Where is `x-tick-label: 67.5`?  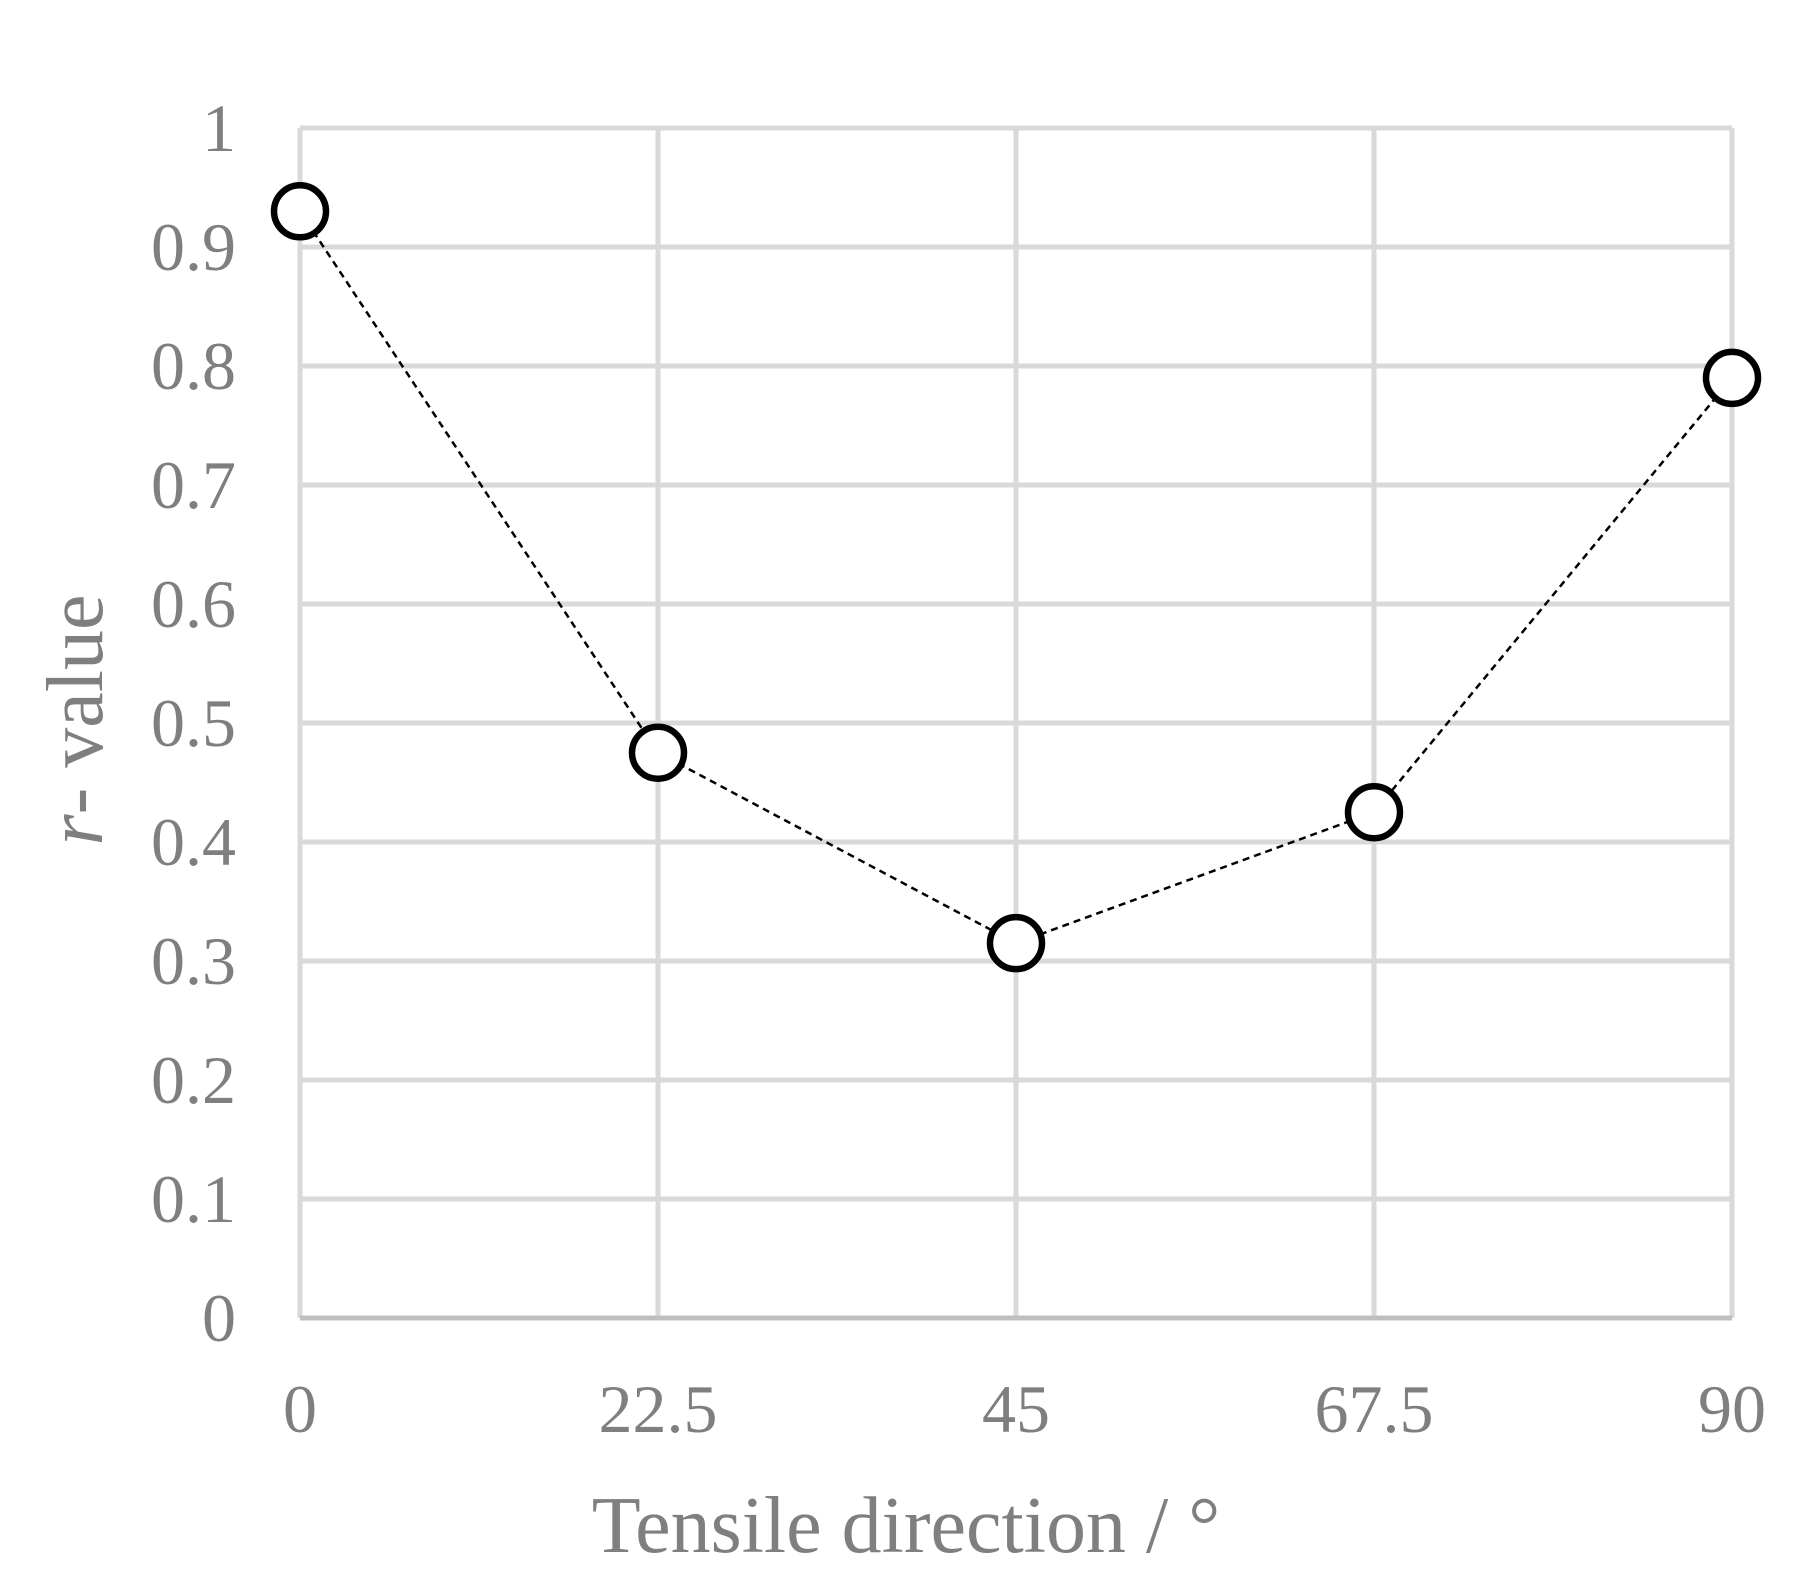
x-tick-label: 67.5 is located at coordinates (1374, 1409).